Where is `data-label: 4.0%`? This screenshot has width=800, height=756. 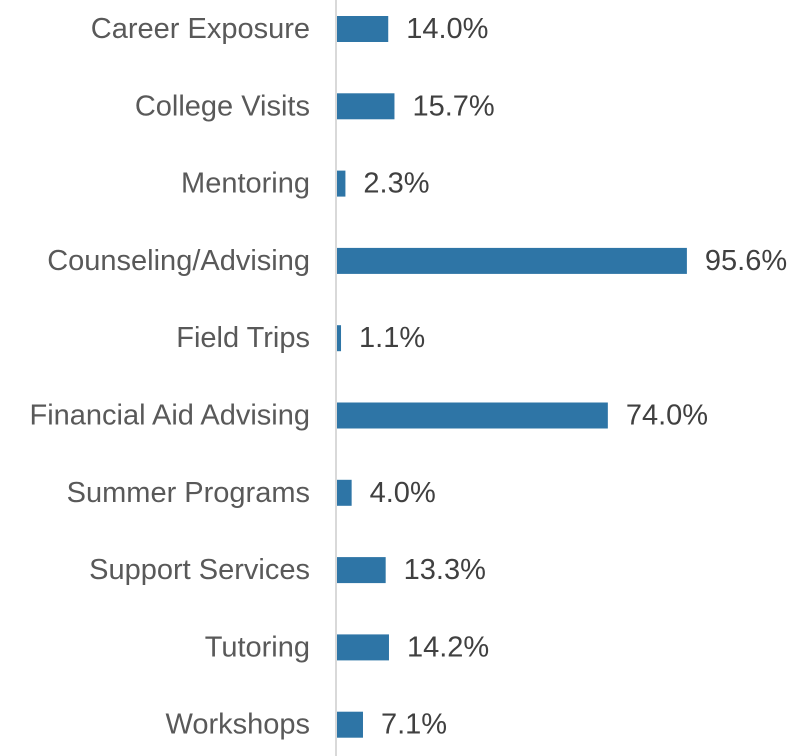 data-label: 4.0% is located at coordinates (403, 493).